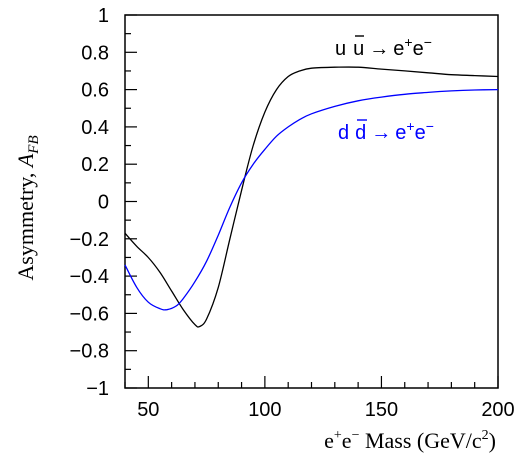  What do you see at coordinates (89, 352) in the screenshot?
I see `y-tick-label: −0.8` at bounding box center [89, 352].